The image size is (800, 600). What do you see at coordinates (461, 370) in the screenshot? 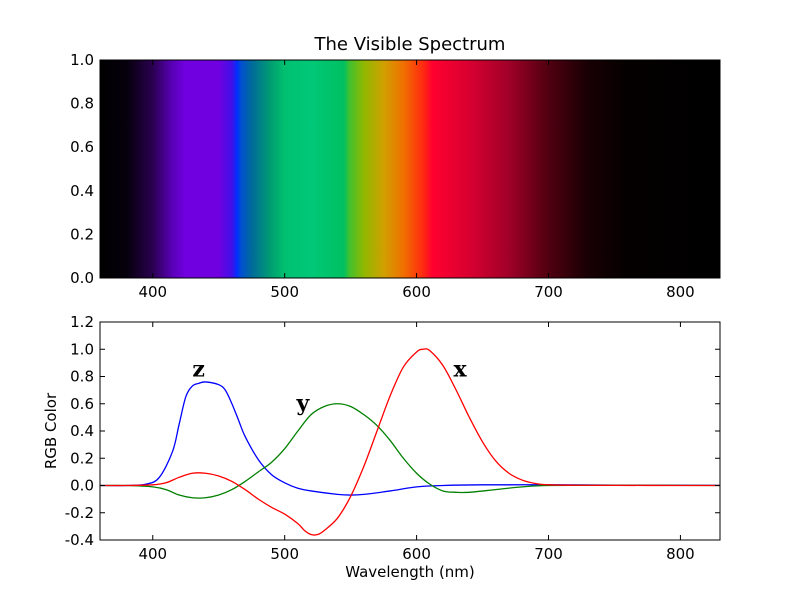
I see `curve-label-x: x` at bounding box center [461, 370].